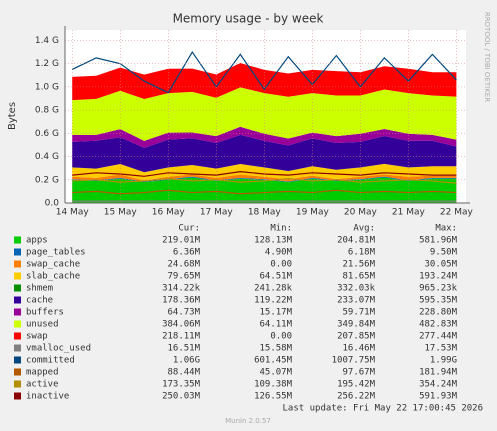  I want to click on x-tick-label: 19 May, so click(313, 213).